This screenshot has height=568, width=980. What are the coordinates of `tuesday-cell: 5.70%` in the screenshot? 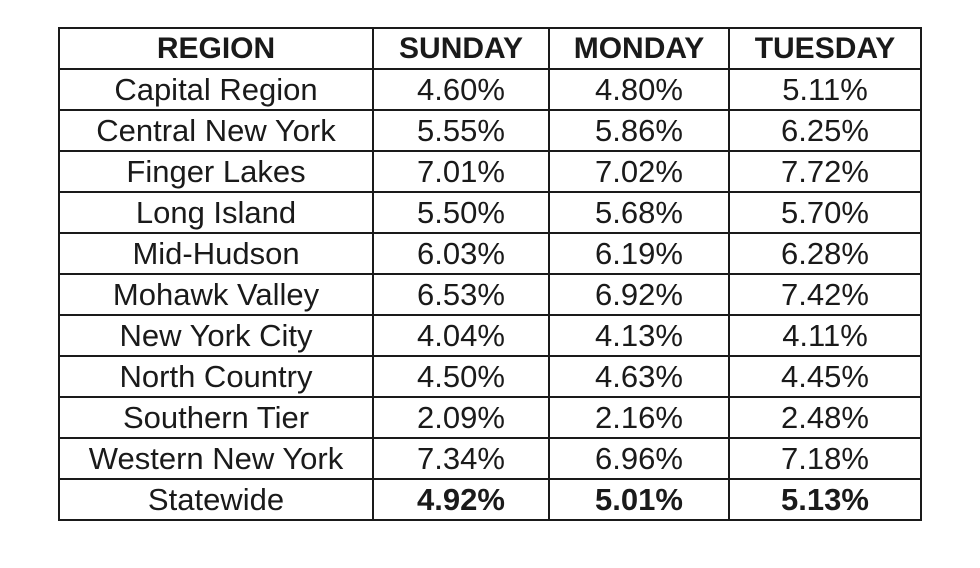 It's located at (825, 212).